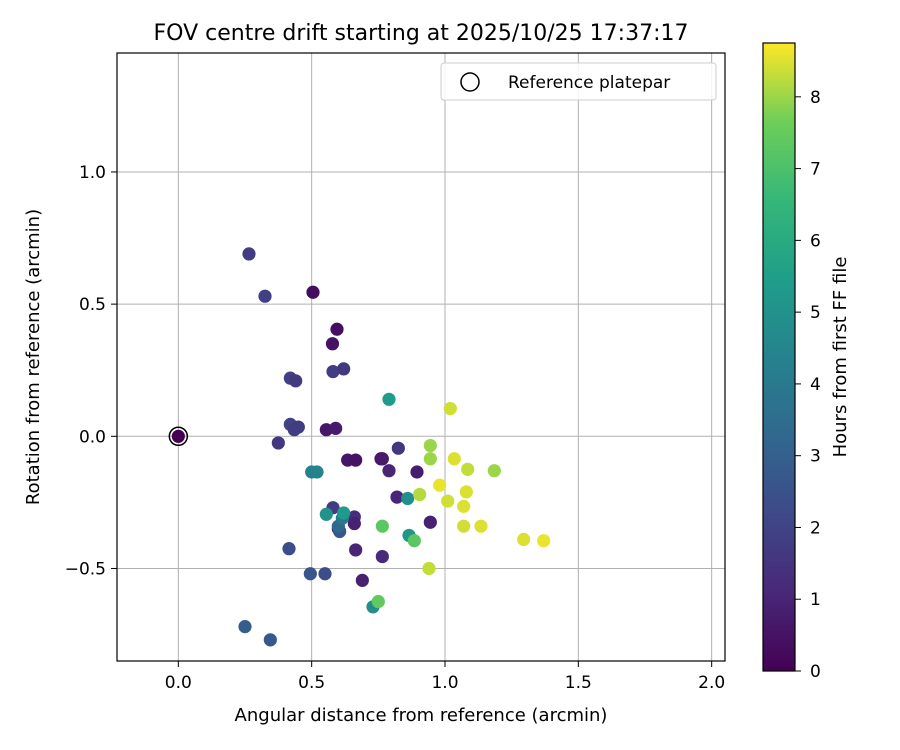  Describe the element at coordinates (444, 683) in the screenshot. I see `x-tick-label: 1.0` at that location.